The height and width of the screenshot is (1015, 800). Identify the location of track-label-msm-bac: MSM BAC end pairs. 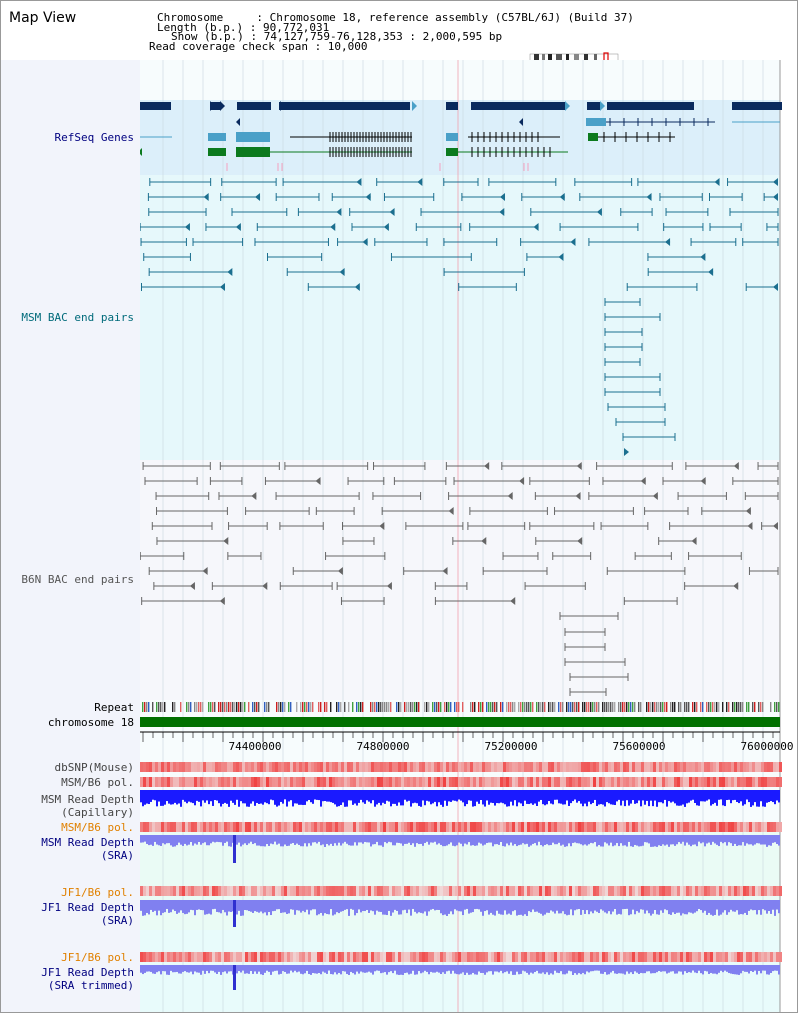
(77, 317).